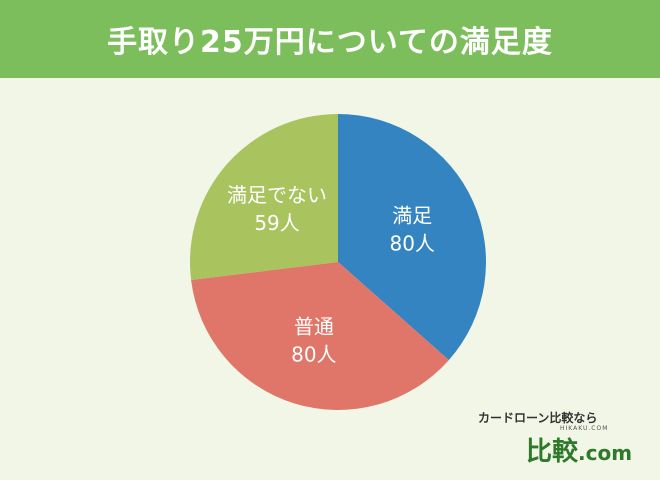 This screenshot has height=480, width=660. Describe the element at coordinates (276, 223) in the screenshot. I see `slice-value-2: 59人` at that location.